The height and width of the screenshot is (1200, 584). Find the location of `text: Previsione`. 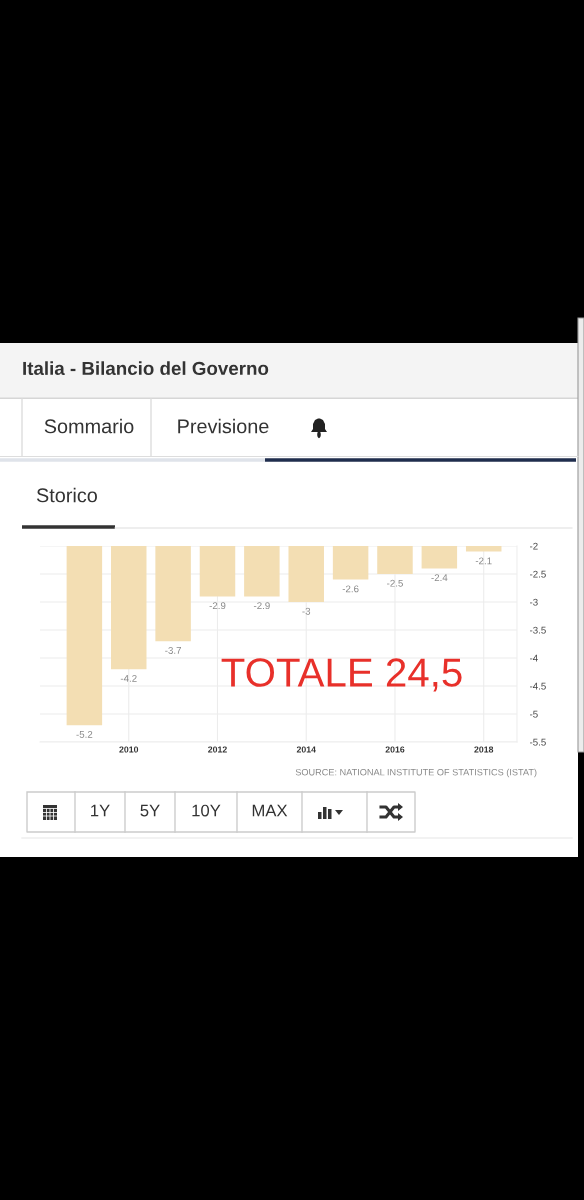

text: Previsione is located at coordinates (223, 426).